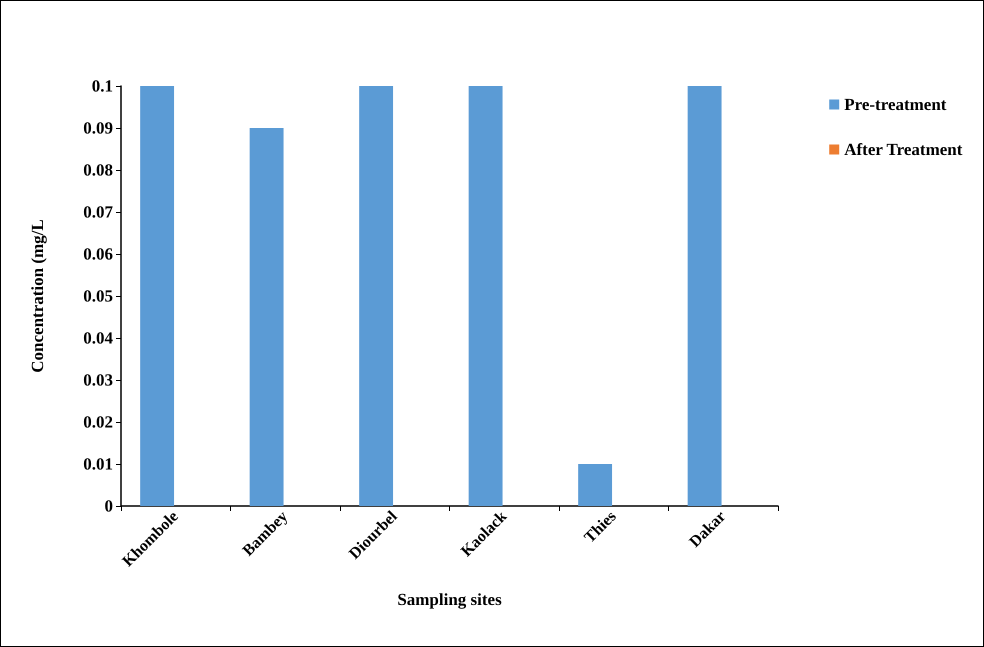 Image resolution: width=984 pixels, height=647 pixels. I want to click on y-axis-title: Concentration (mg/L, so click(37, 296).